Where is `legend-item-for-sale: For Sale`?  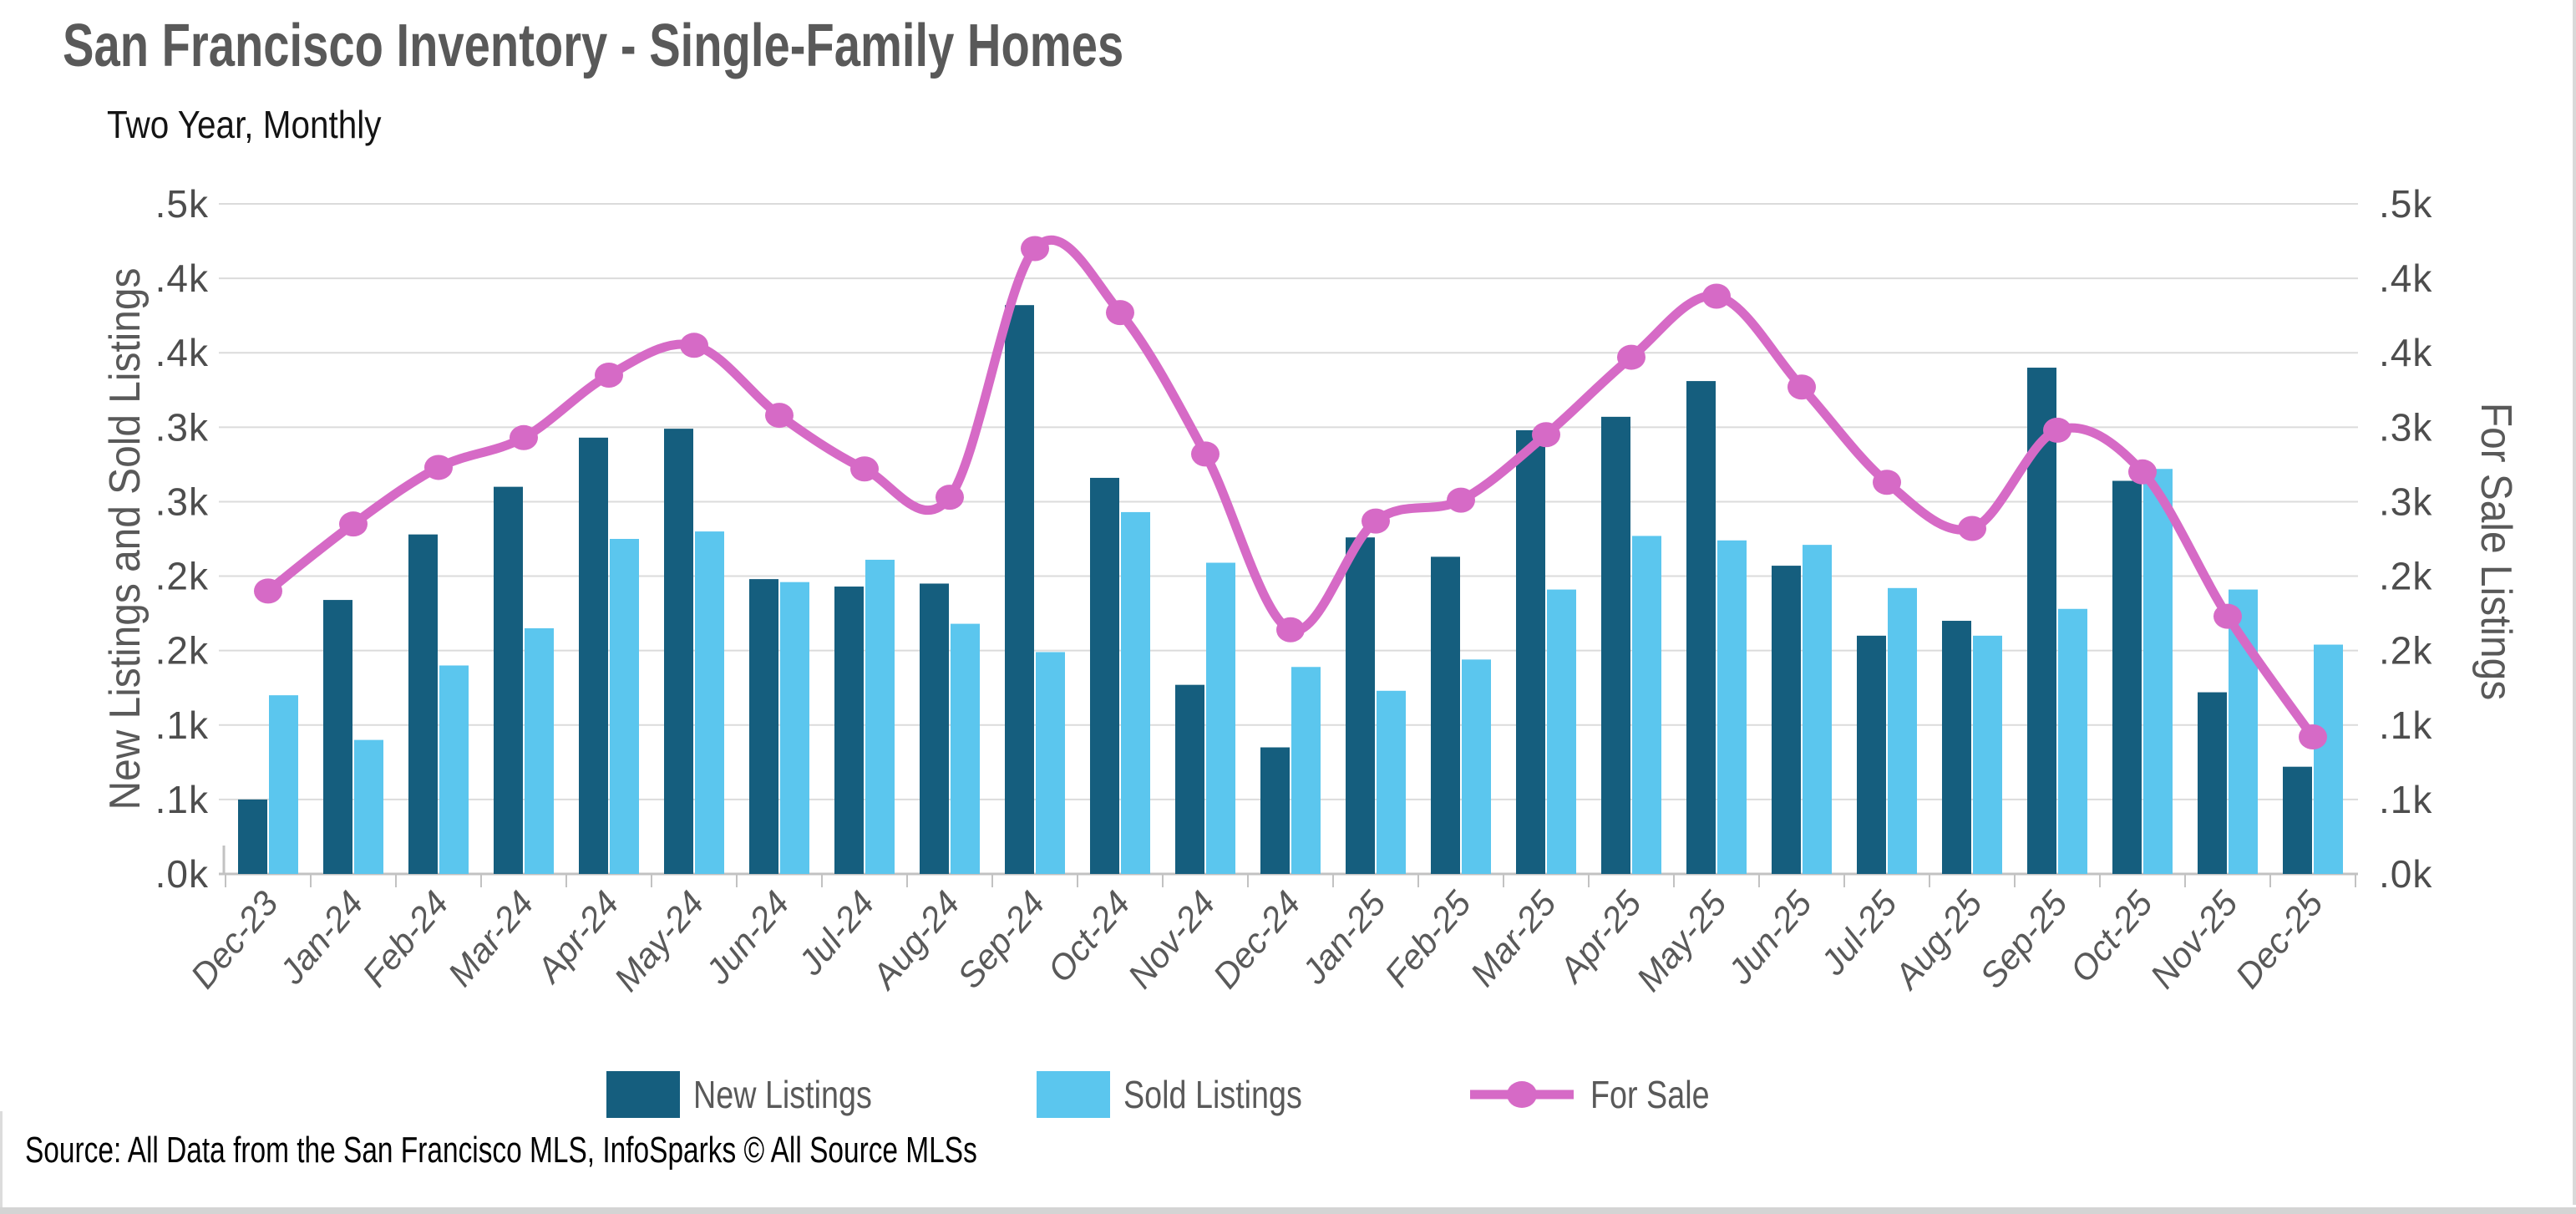
legend-item-for-sale: For Sale is located at coordinates (1601, 1094).